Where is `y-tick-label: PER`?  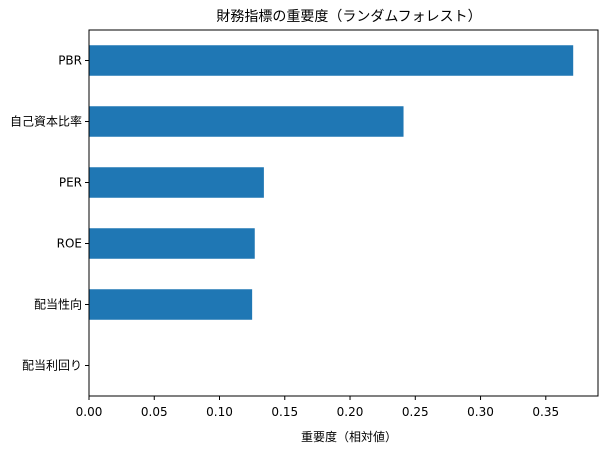 y-tick-label: PER is located at coordinates (70, 183).